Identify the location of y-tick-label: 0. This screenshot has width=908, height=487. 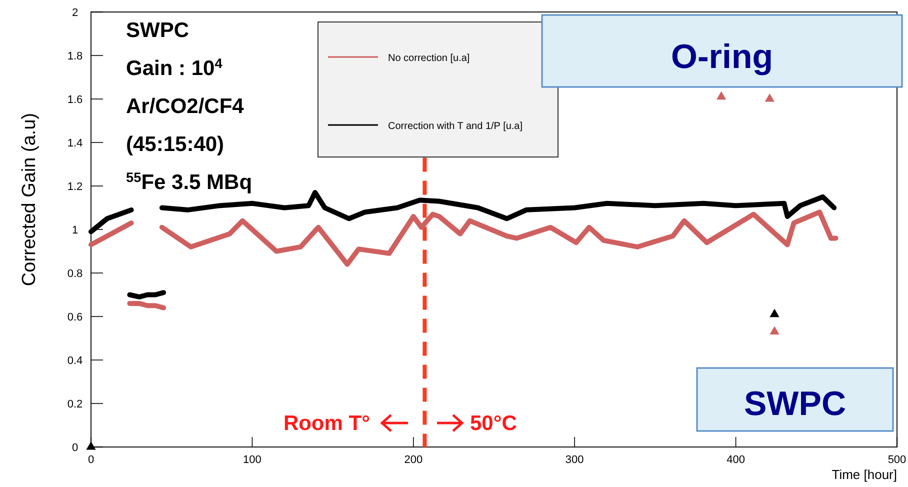
(75, 448).